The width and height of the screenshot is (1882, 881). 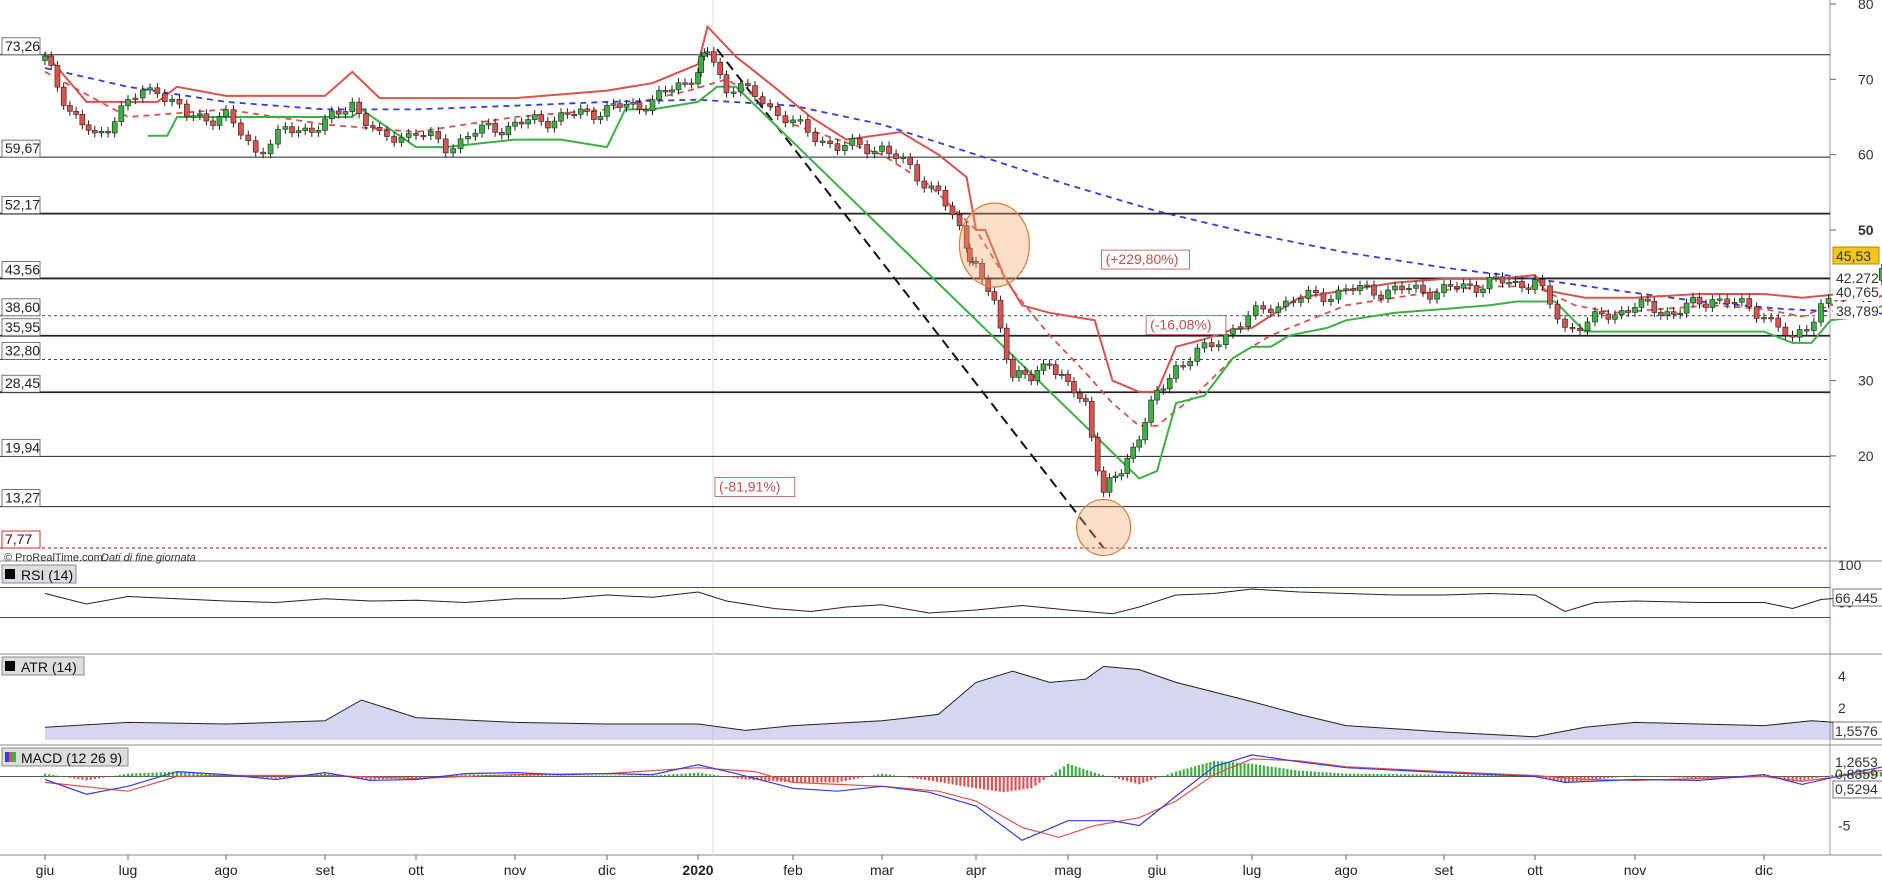 I want to click on x-tick-label: giu, so click(x=45, y=870).